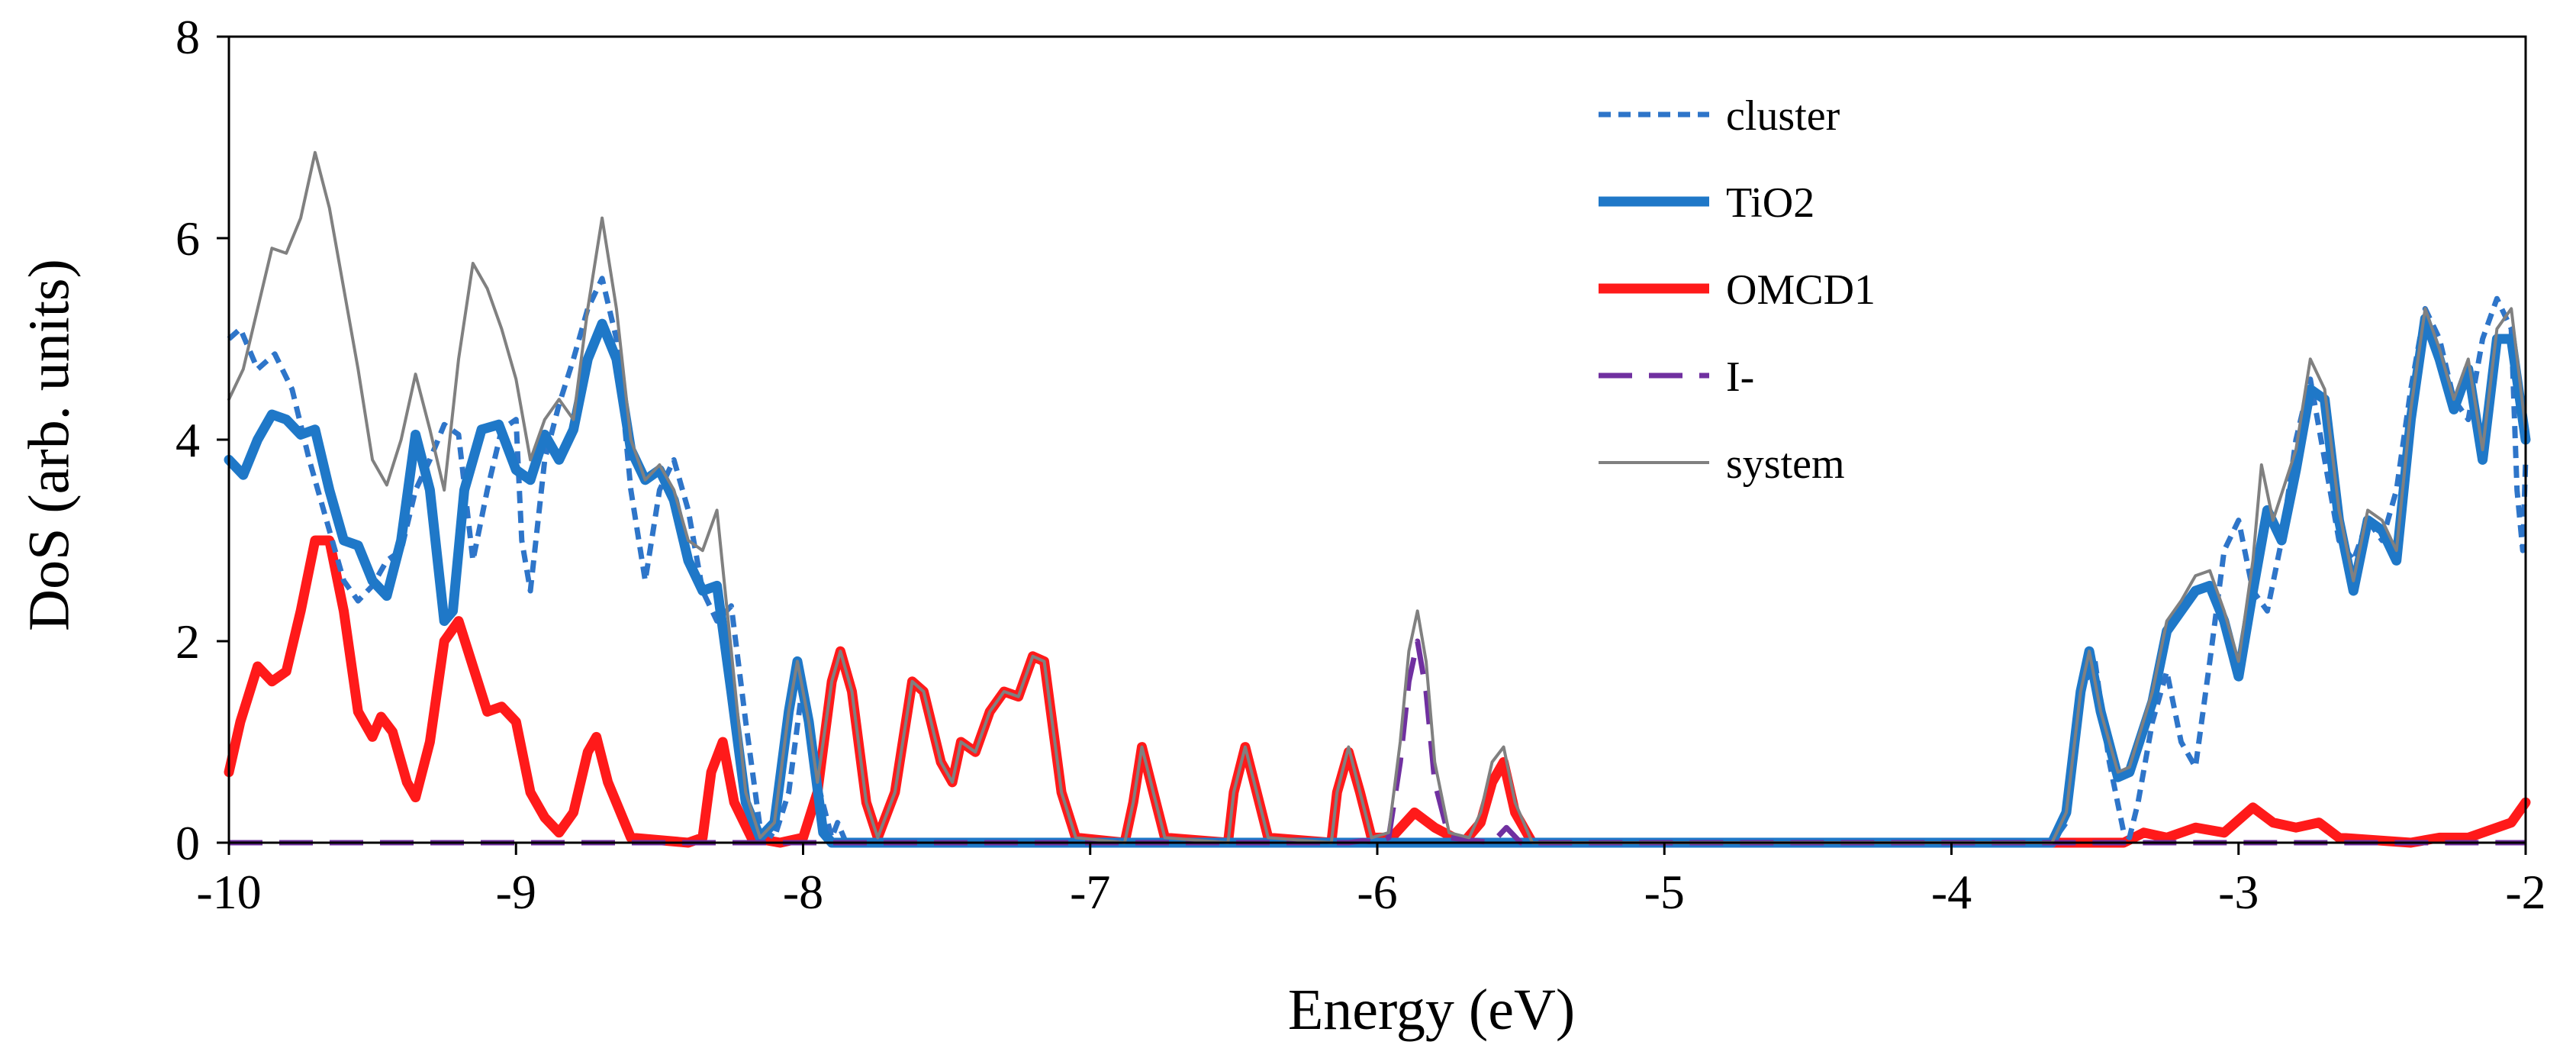  I want to click on y-tick-label: 8, so click(187, 37).